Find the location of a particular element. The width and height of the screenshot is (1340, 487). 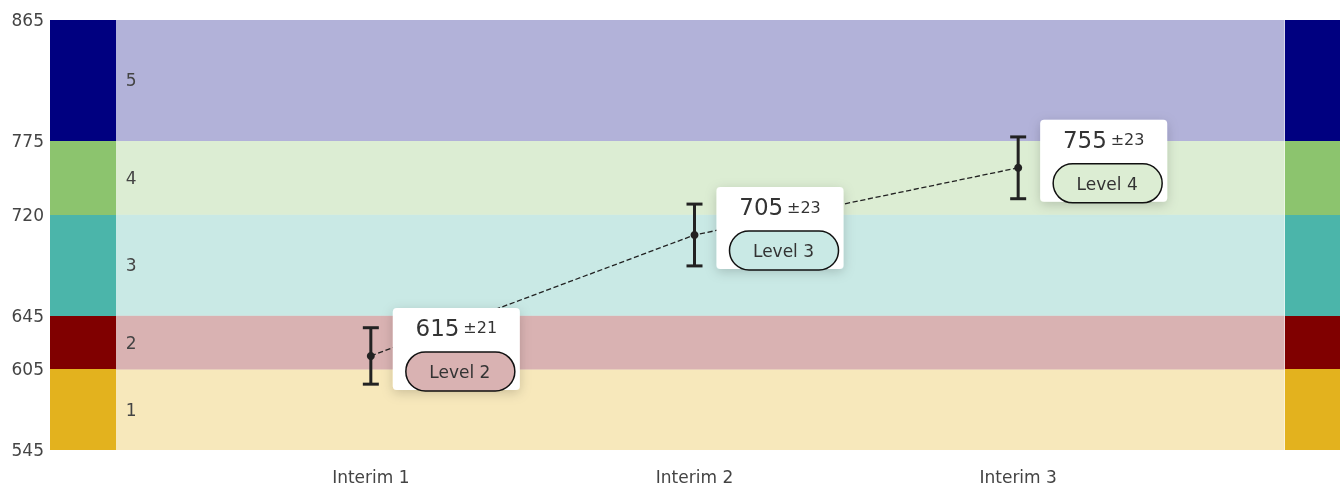

data-label: 705 ±23 is located at coordinates (780, 207).